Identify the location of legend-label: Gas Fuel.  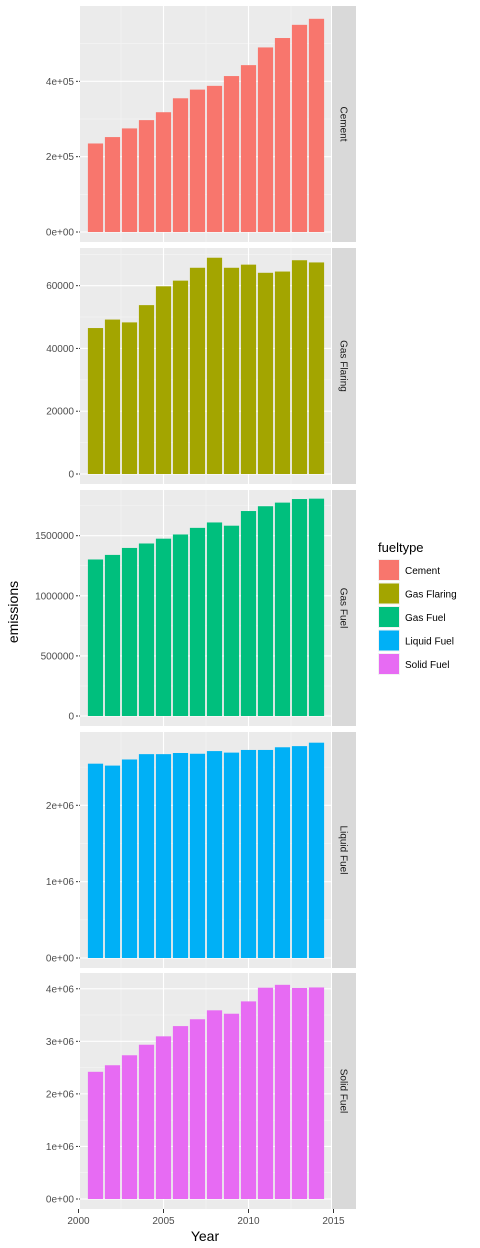
(425, 618).